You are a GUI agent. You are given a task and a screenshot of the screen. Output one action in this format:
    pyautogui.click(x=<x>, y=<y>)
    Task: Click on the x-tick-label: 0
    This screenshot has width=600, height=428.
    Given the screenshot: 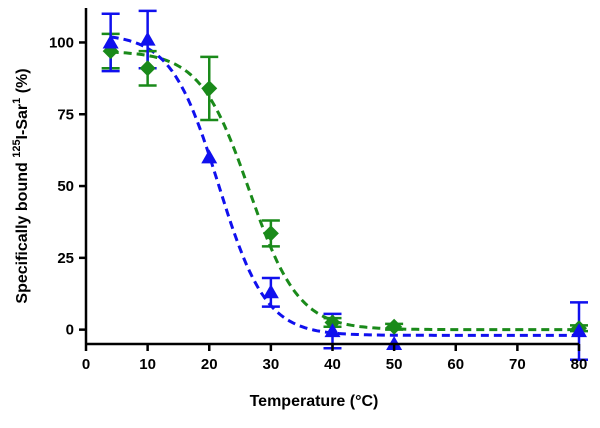 What is the action you would take?
    pyautogui.click(x=86, y=364)
    